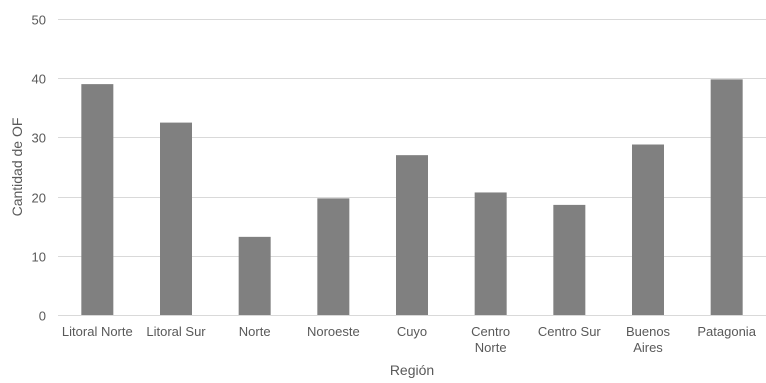  Describe the element at coordinates (39, 257) in the screenshot. I see `y-tick-label: 10` at that location.